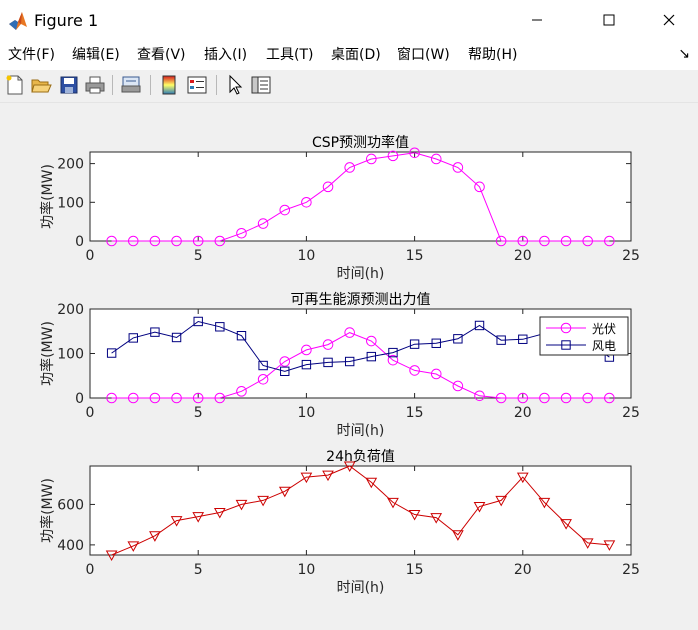 This screenshot has width=698, height=630. I want to click on open-folder-icon, so click(41, 85).